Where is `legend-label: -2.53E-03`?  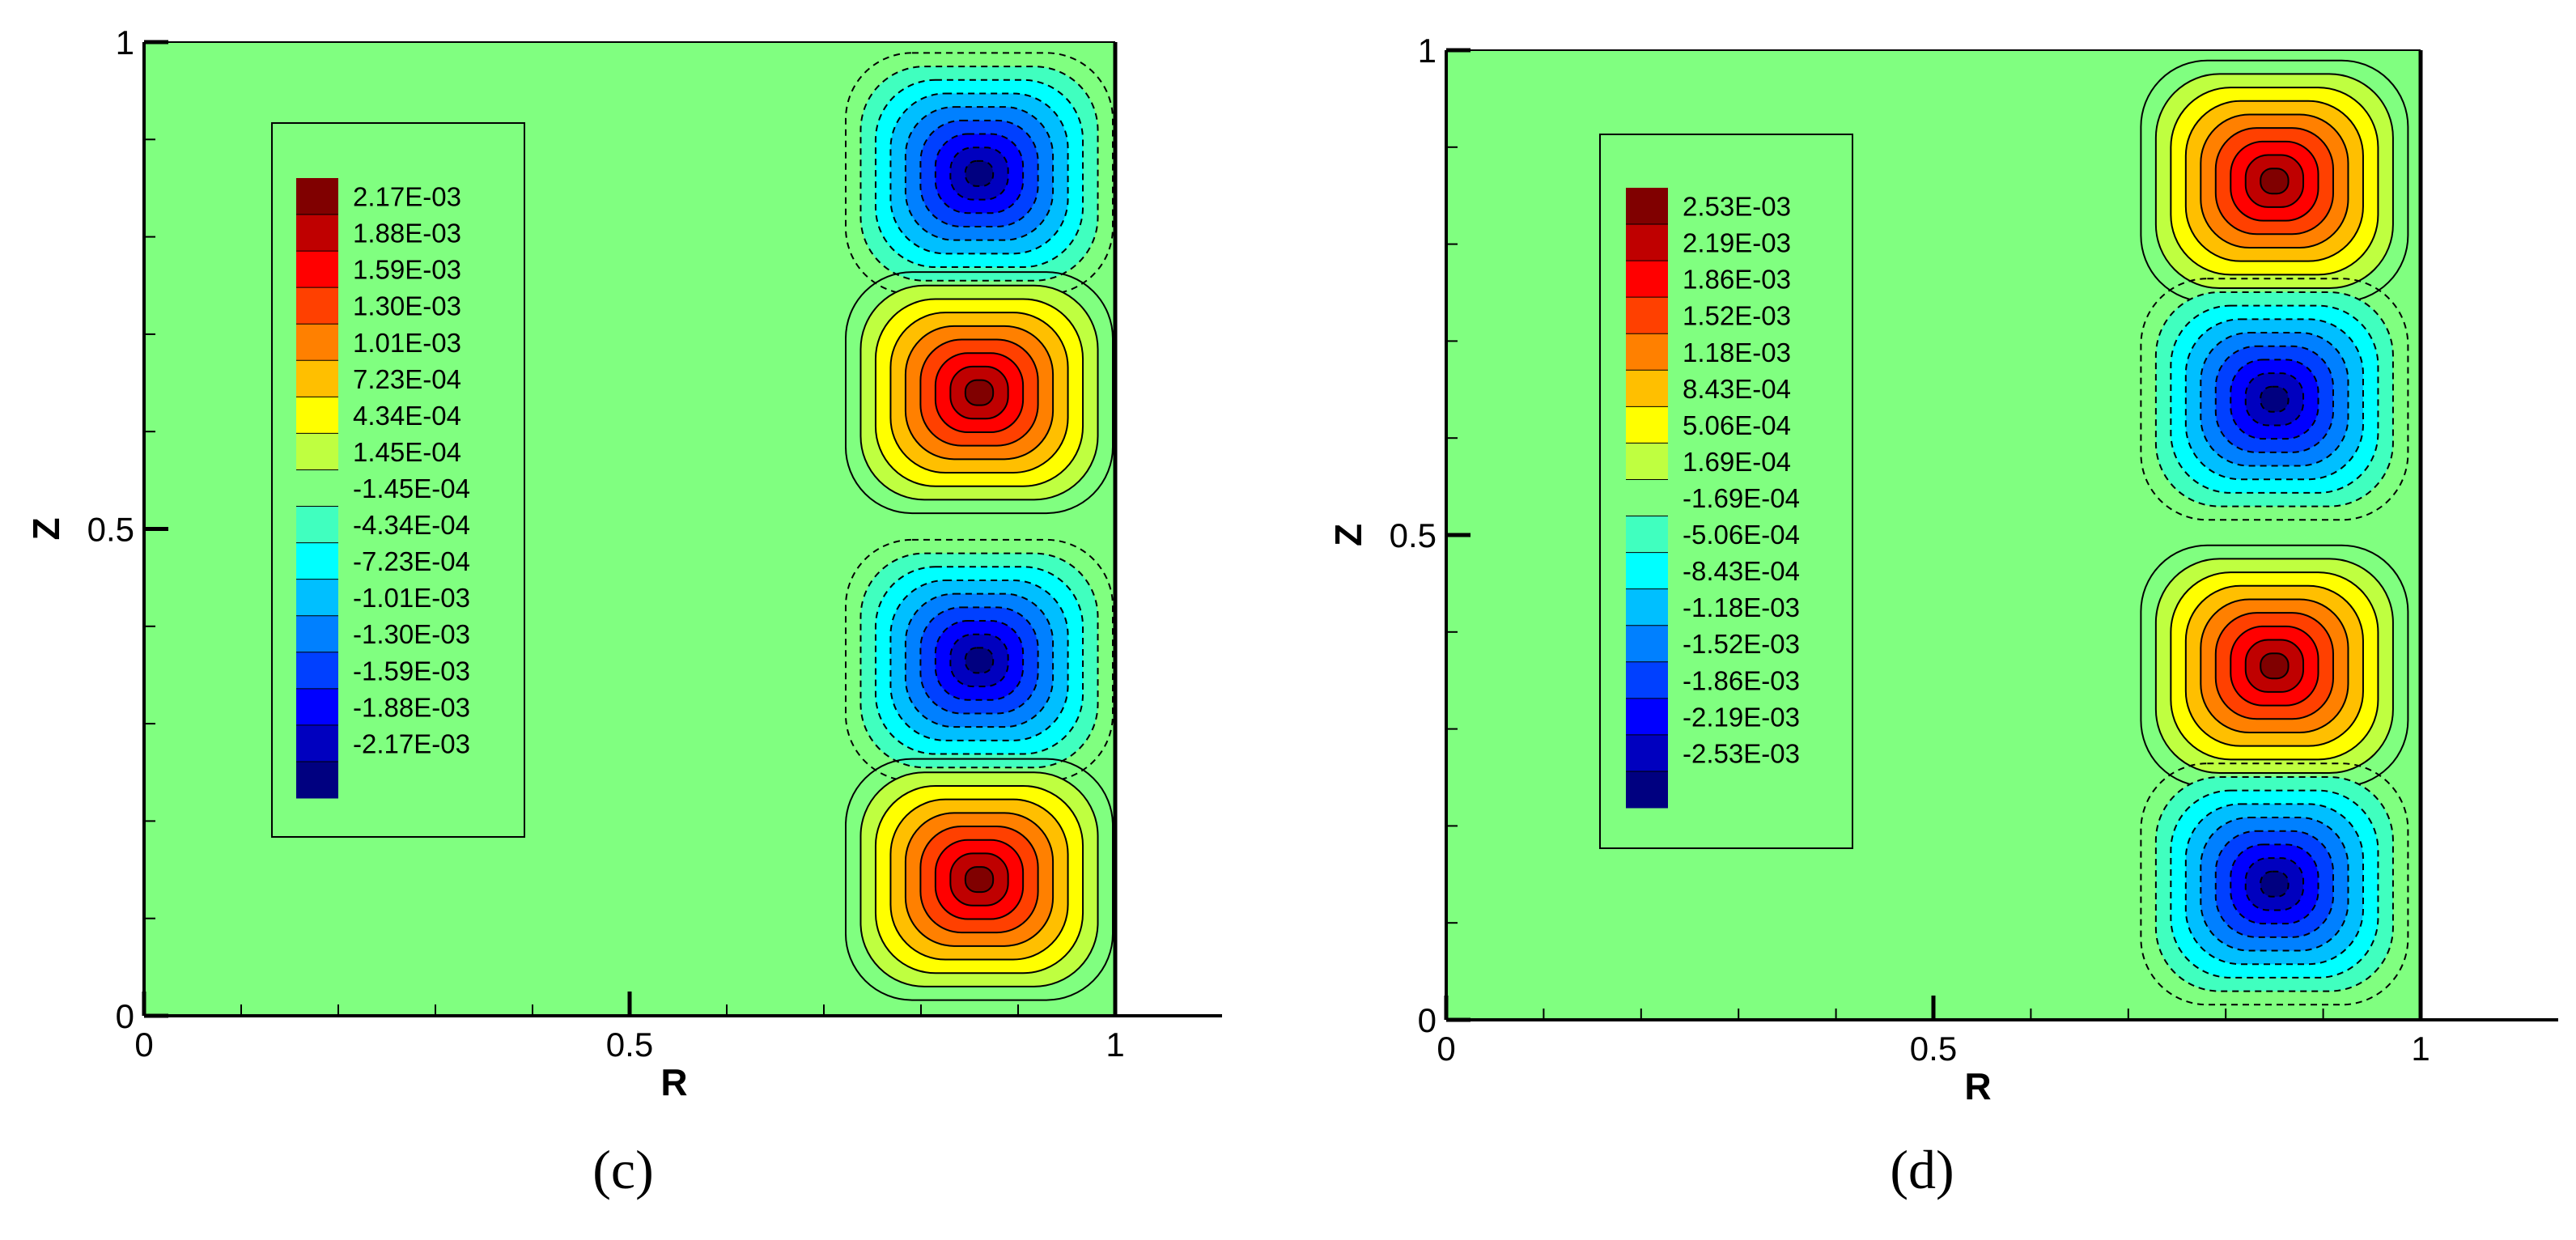
legend-label: -2.53E-03 is located at coordinates (1741, 753).